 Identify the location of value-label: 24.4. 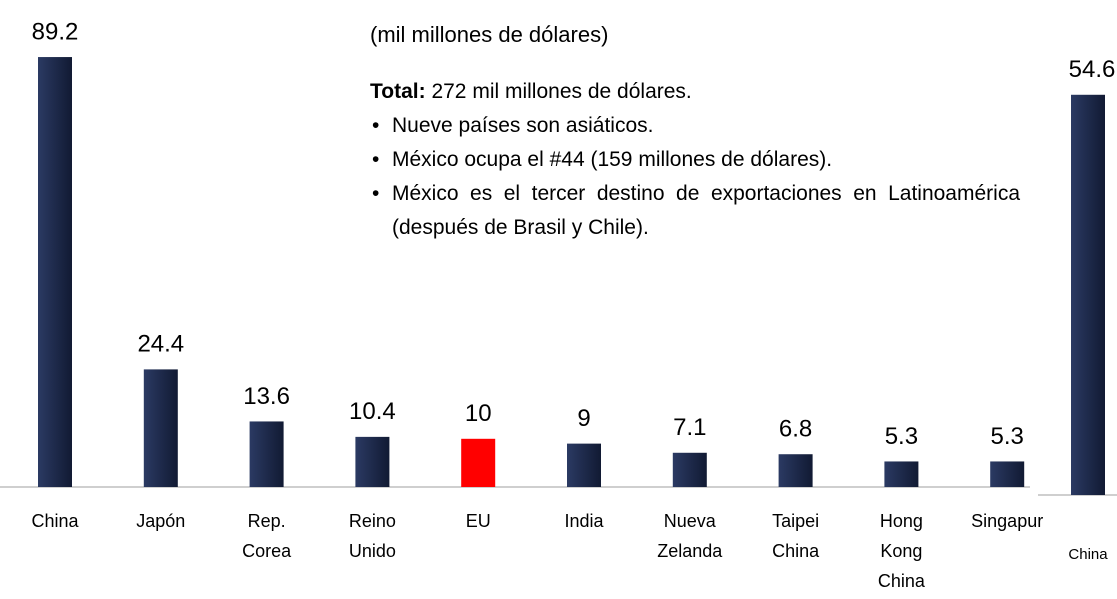
(160, 344).